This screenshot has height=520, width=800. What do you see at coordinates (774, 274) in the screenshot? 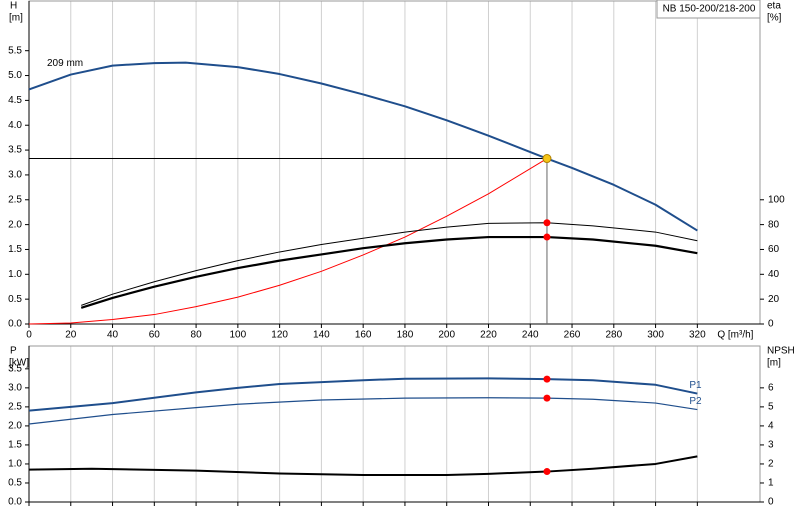
I see `y2-tick-label: 40` at bounding box center [774, 274].